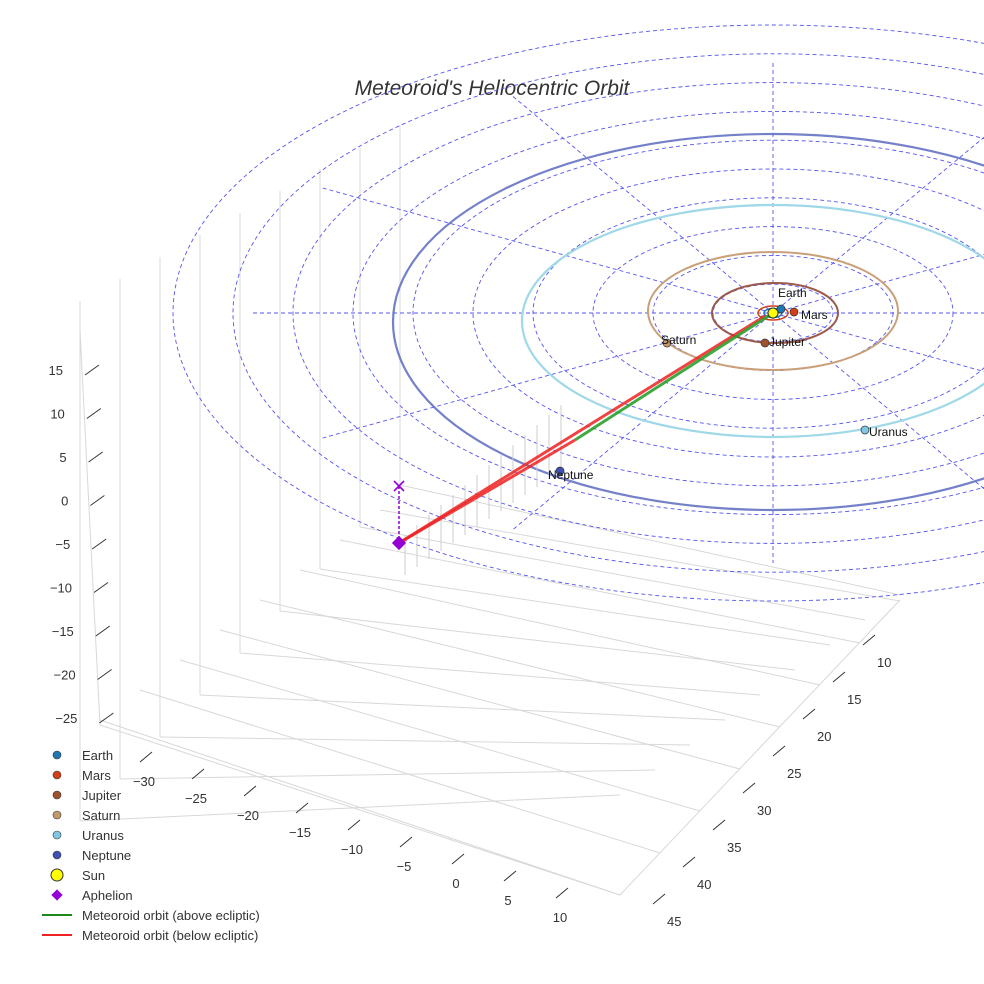  Describe the element at coordinates (62, 457) in the screenshot. I see `z-tick-label: 5` at that location.